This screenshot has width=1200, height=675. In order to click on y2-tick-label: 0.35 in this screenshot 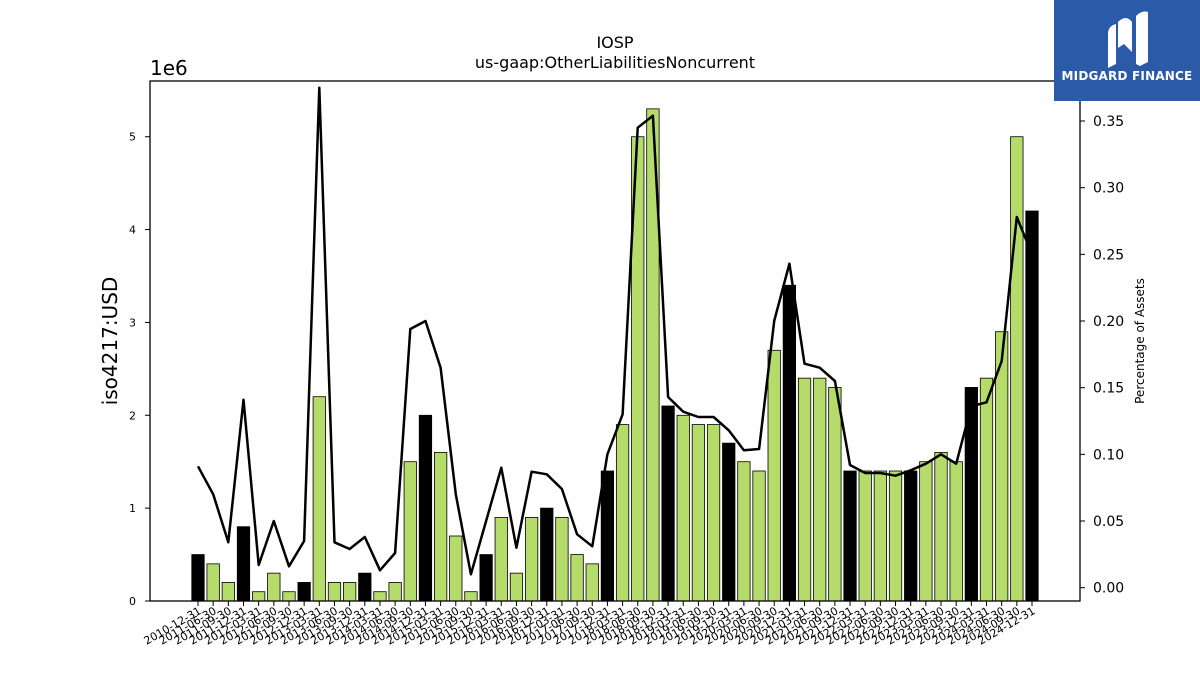, I will do `click(1108, 122)`.